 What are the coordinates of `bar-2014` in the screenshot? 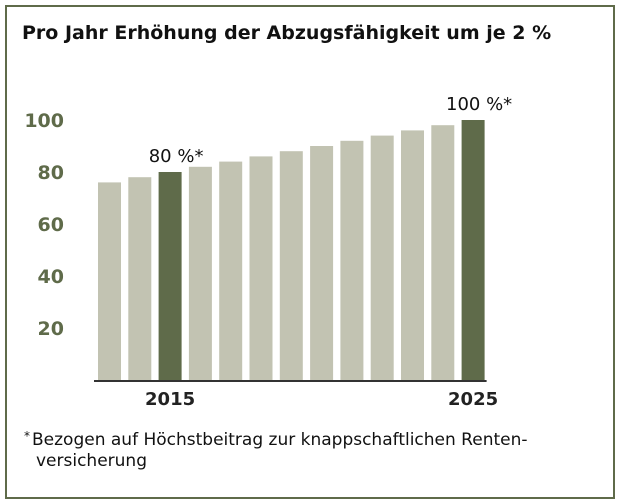 It's located at (140, 278).